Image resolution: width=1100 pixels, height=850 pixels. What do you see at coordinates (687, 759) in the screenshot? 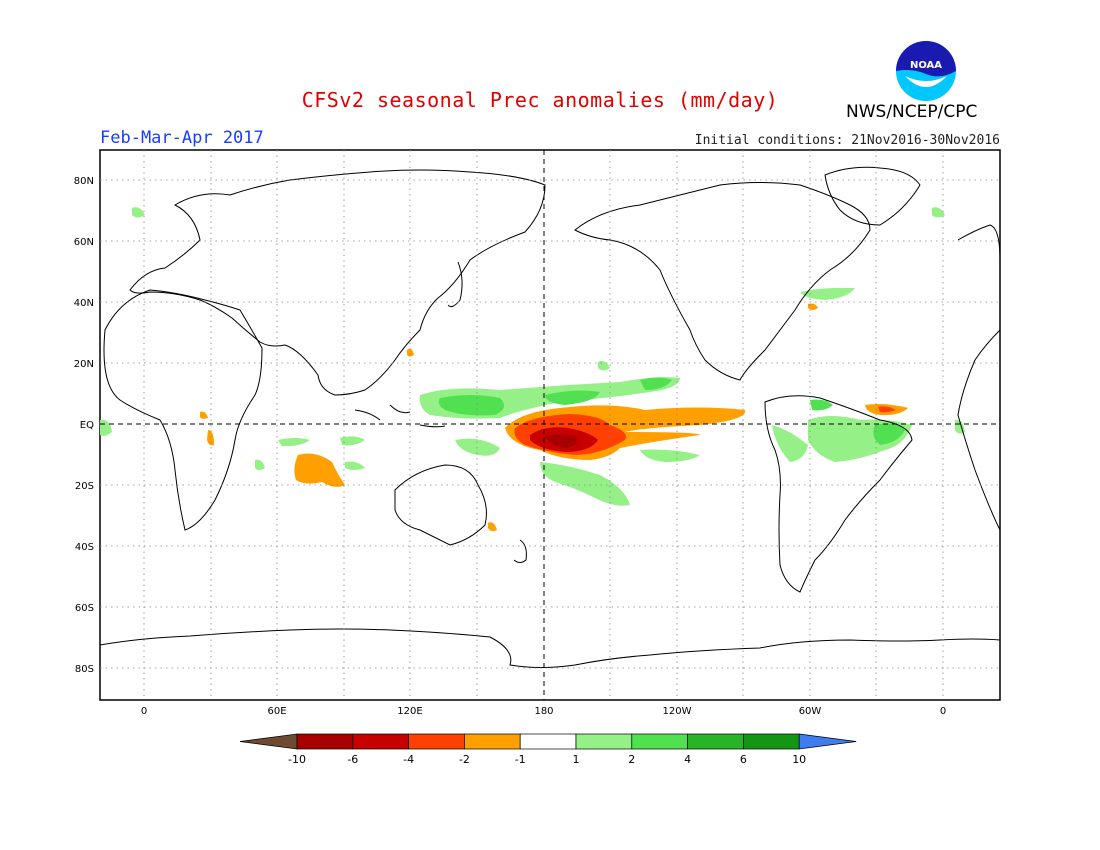
I see `colorbar-label: 4` at bounding box center [687, 759].